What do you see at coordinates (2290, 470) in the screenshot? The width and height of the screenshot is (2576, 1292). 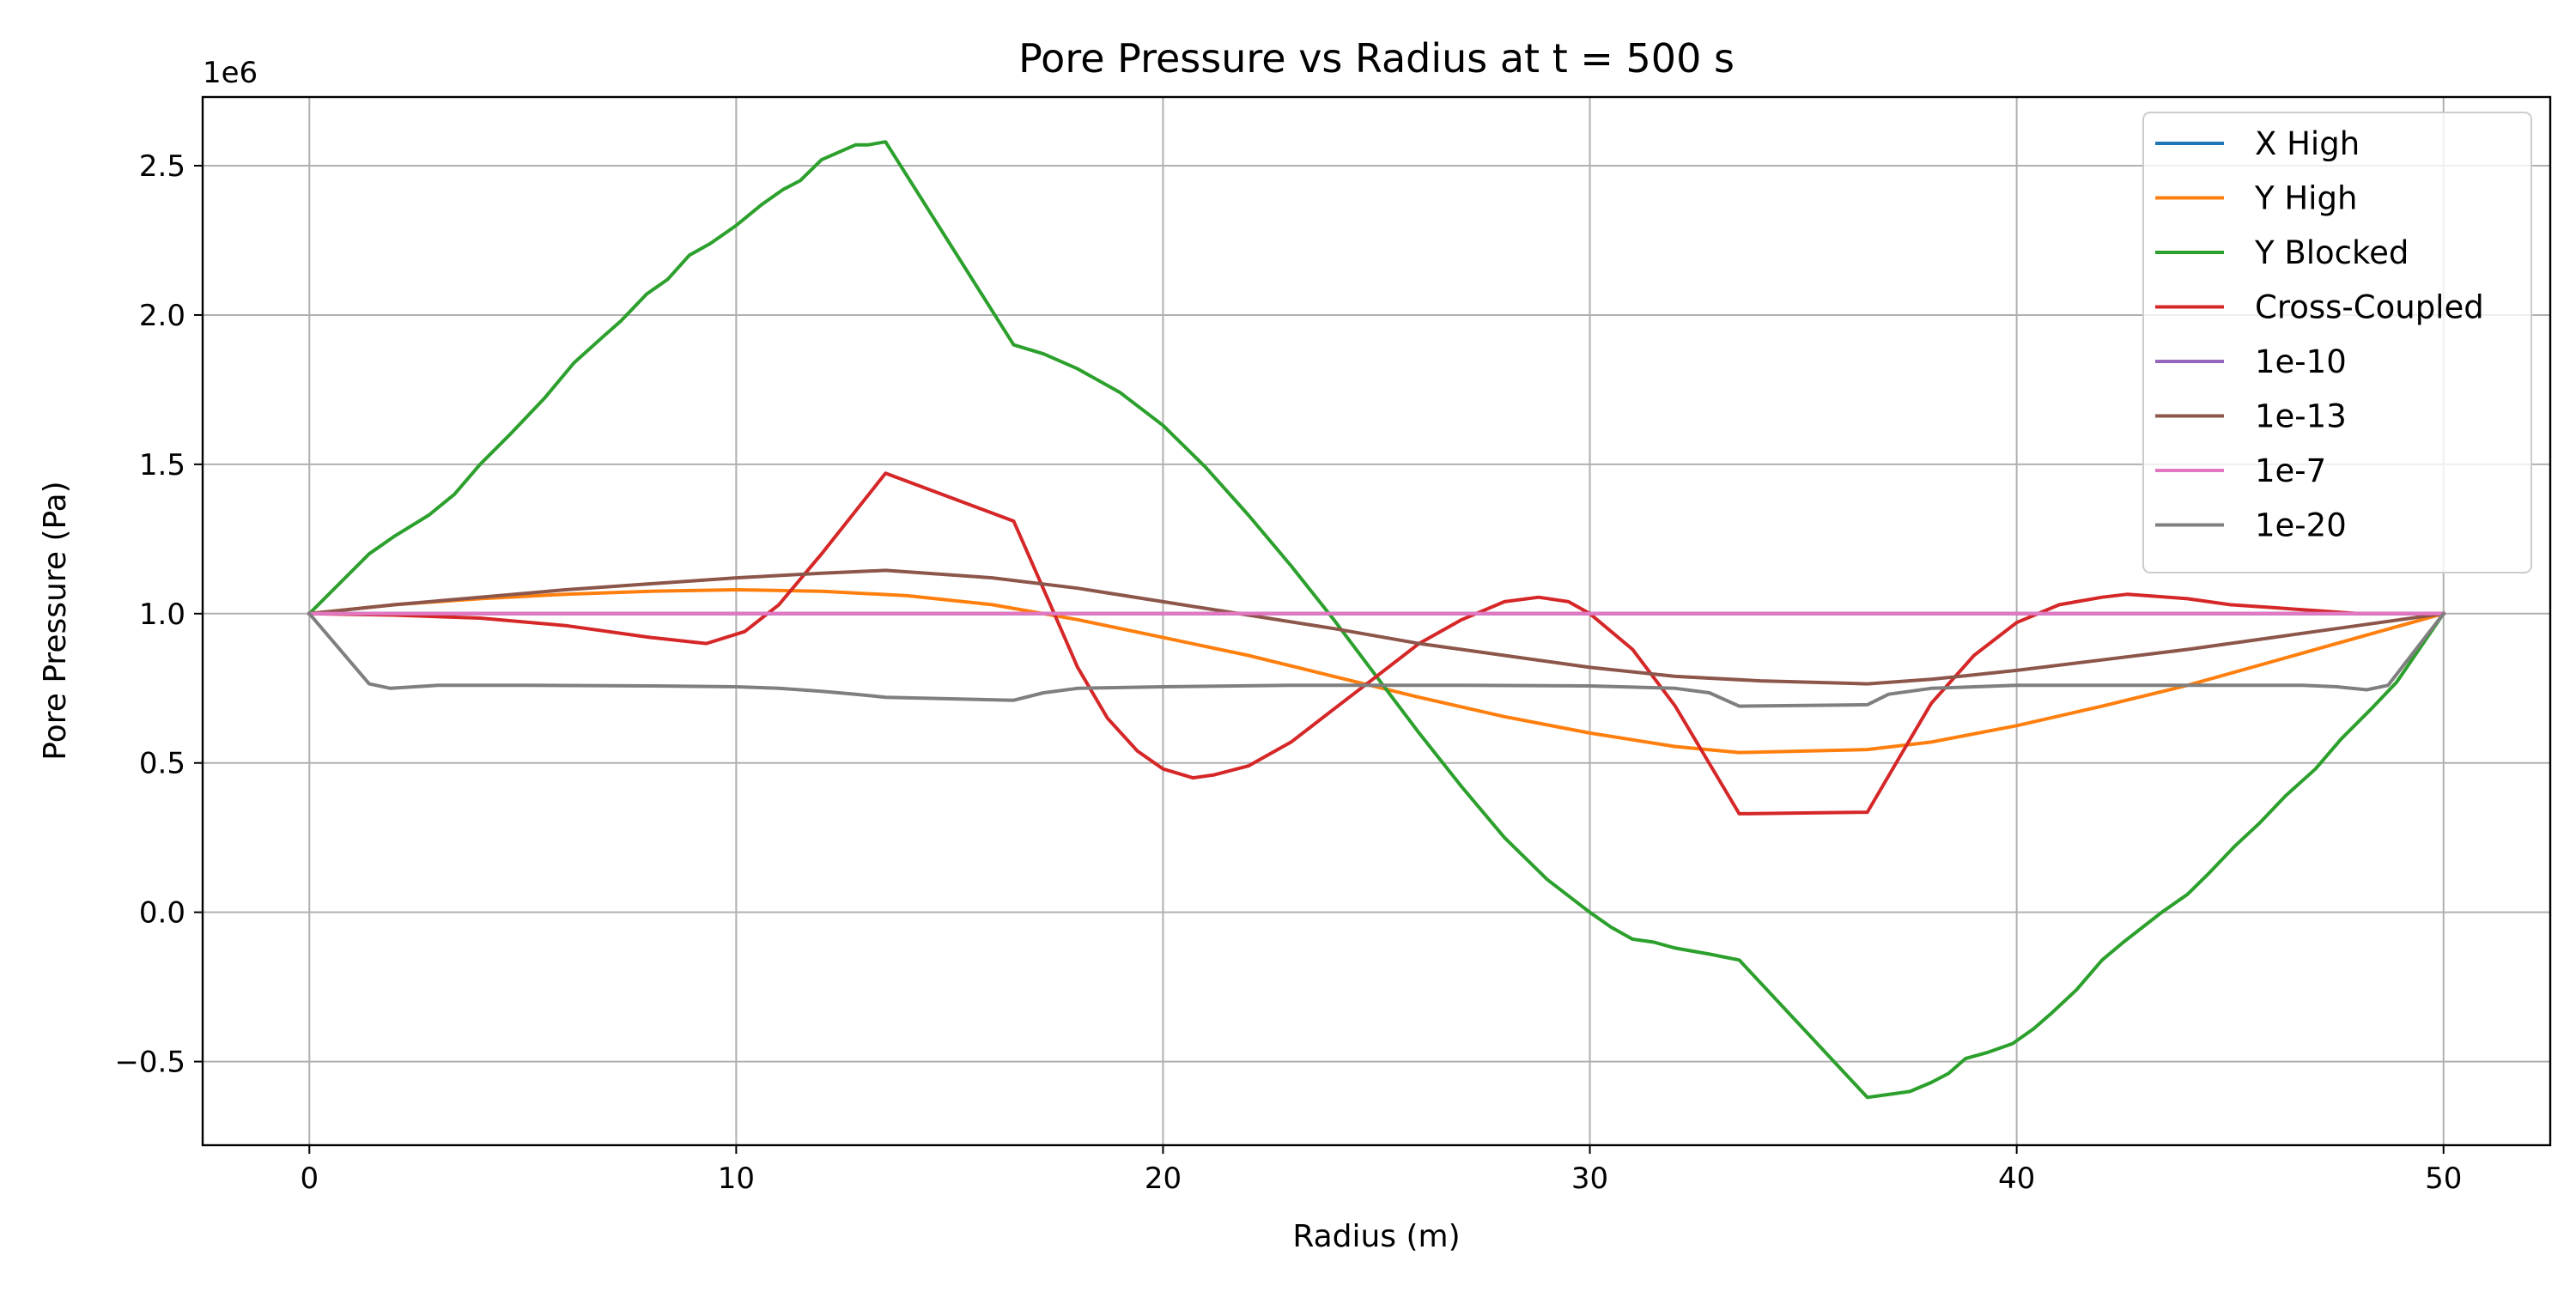 I see `legend-label-1e-7: 1e-7` at bounding box center [2290, 470].